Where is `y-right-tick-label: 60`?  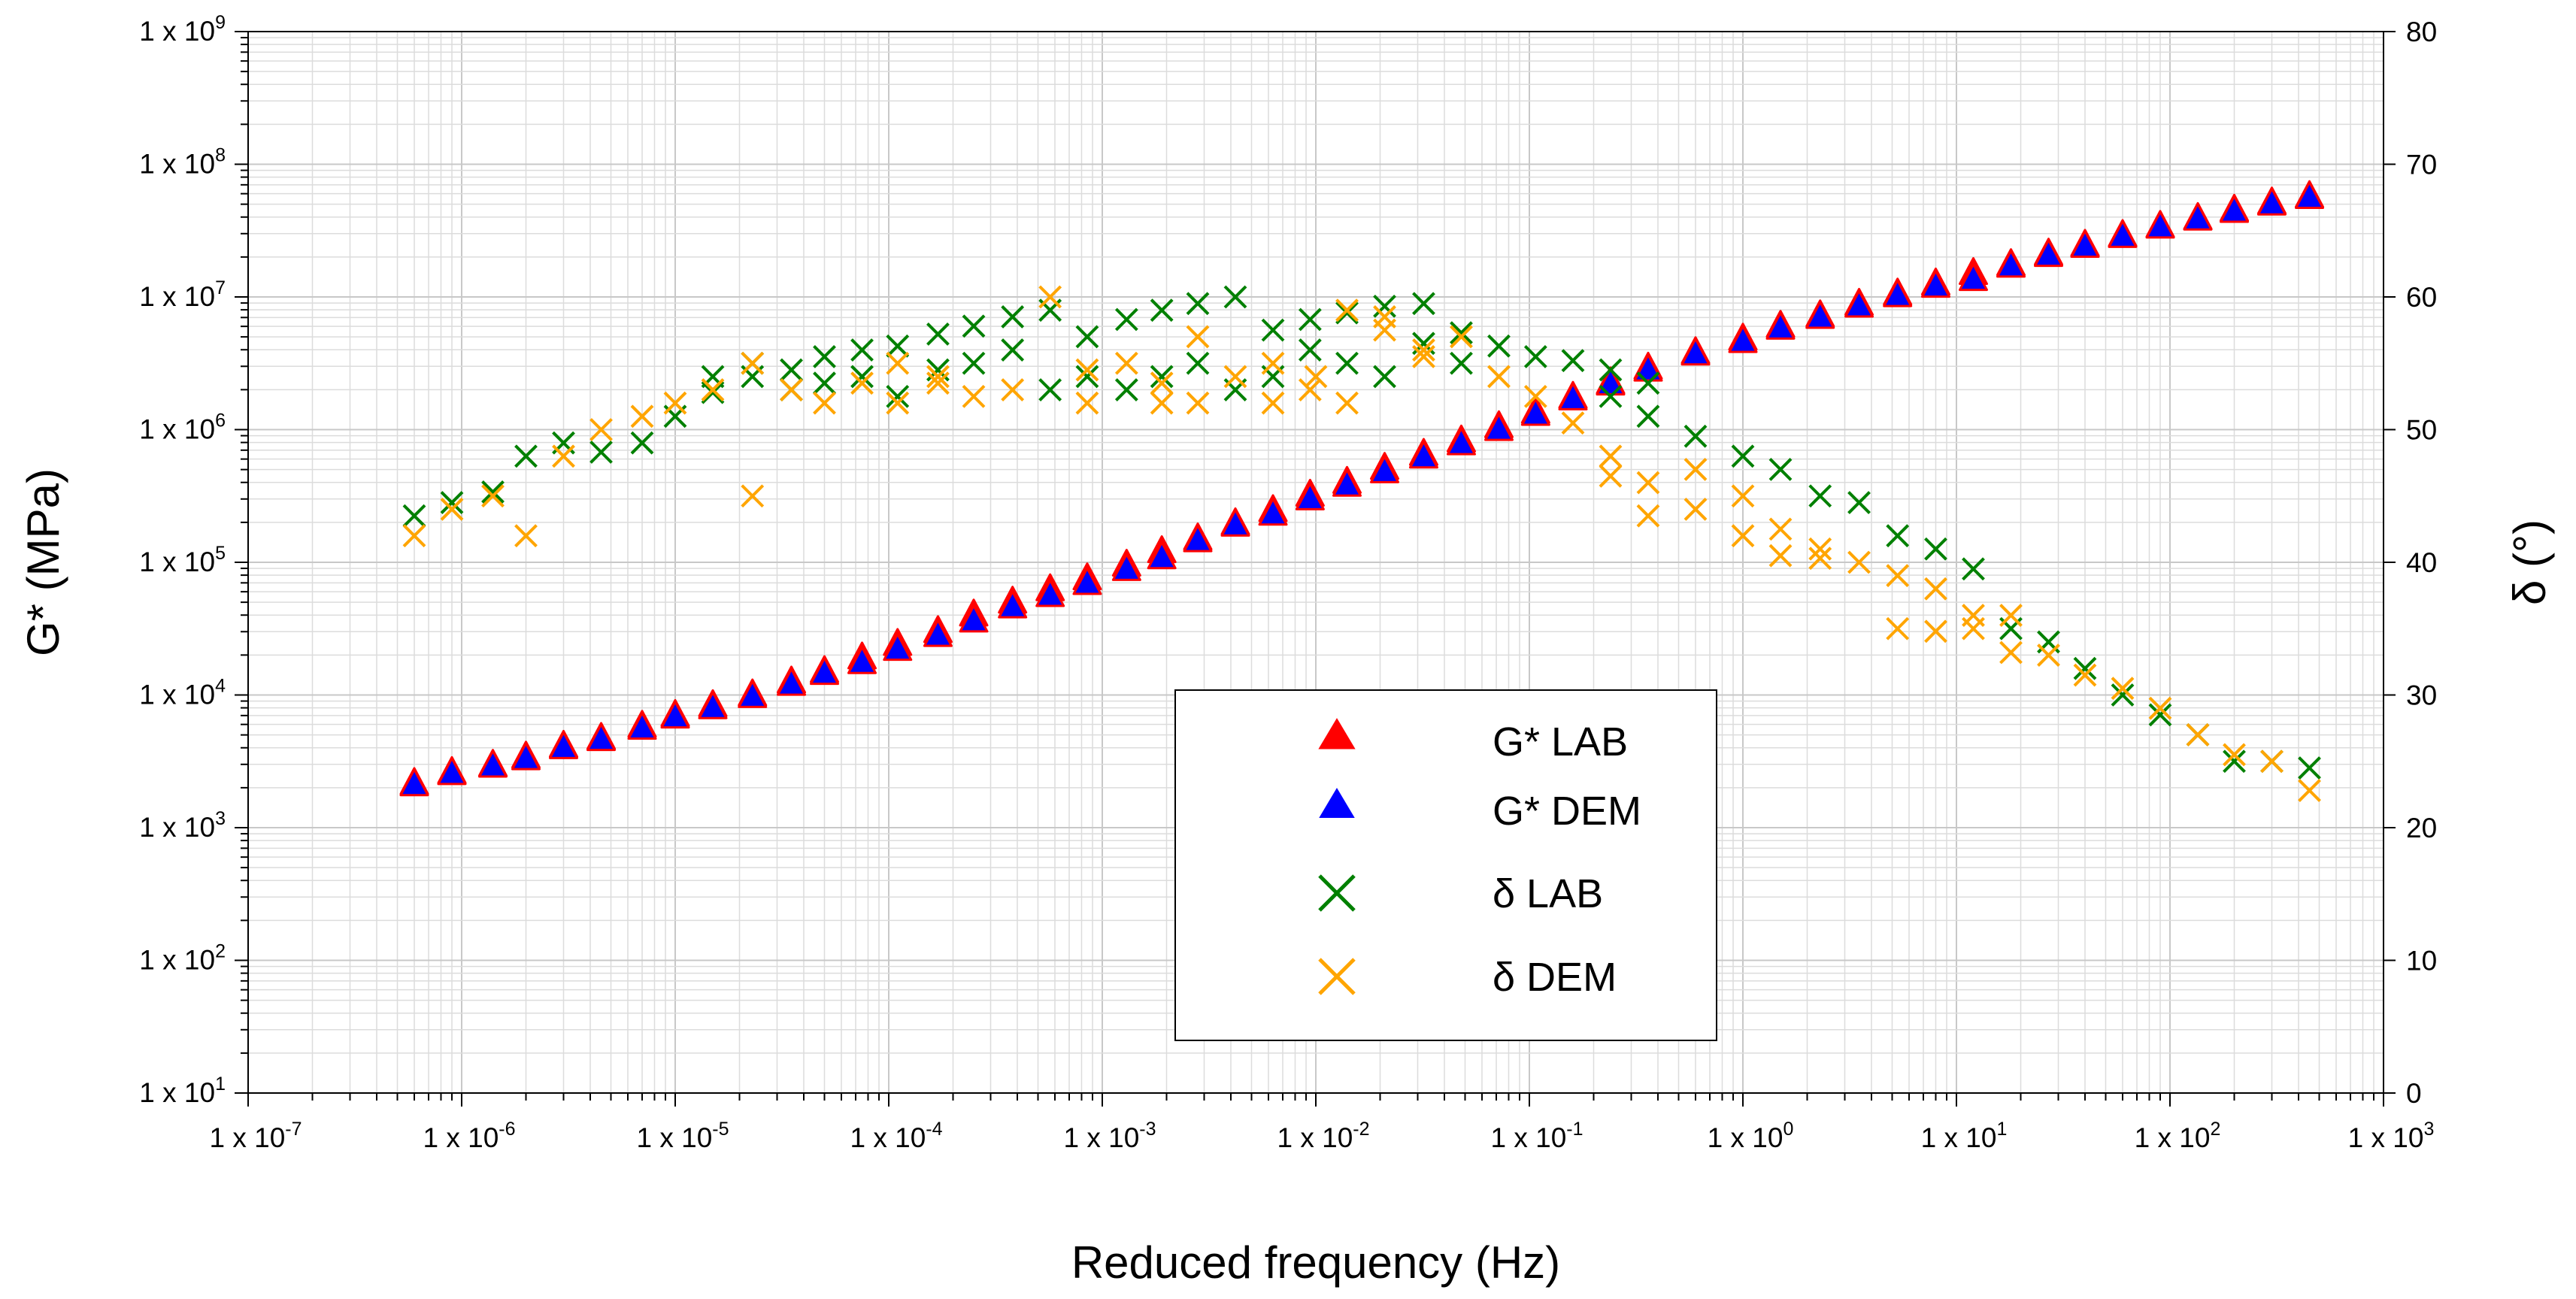 y-right-tick-label: 60 is located at coordinates (2421, 297).